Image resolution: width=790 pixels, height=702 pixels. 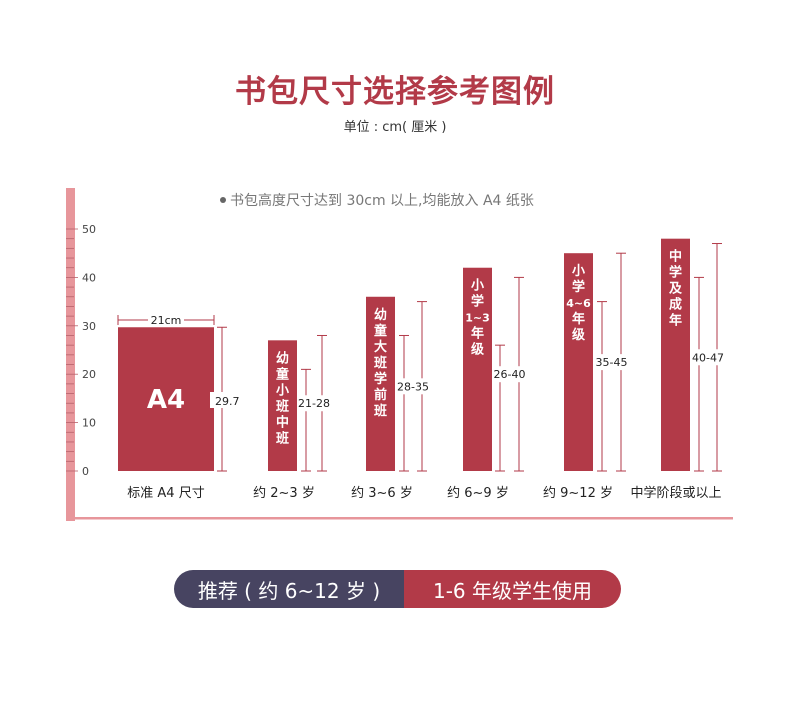 I want to click on width-label: 21cm, so click(x=166, y=320).